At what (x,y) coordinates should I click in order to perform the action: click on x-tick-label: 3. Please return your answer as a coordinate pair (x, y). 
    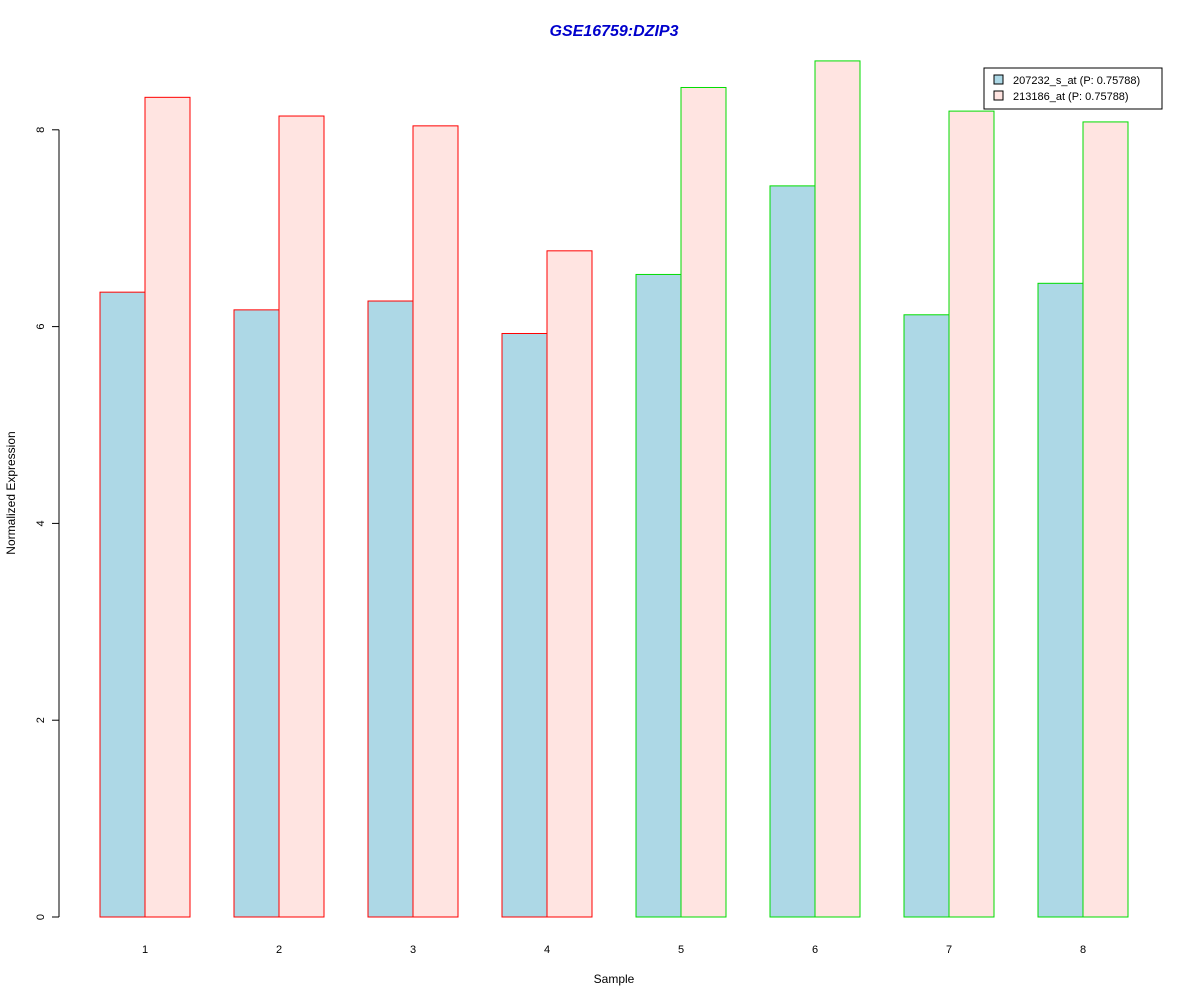
    Looking at the image, I should click on (413, 950).